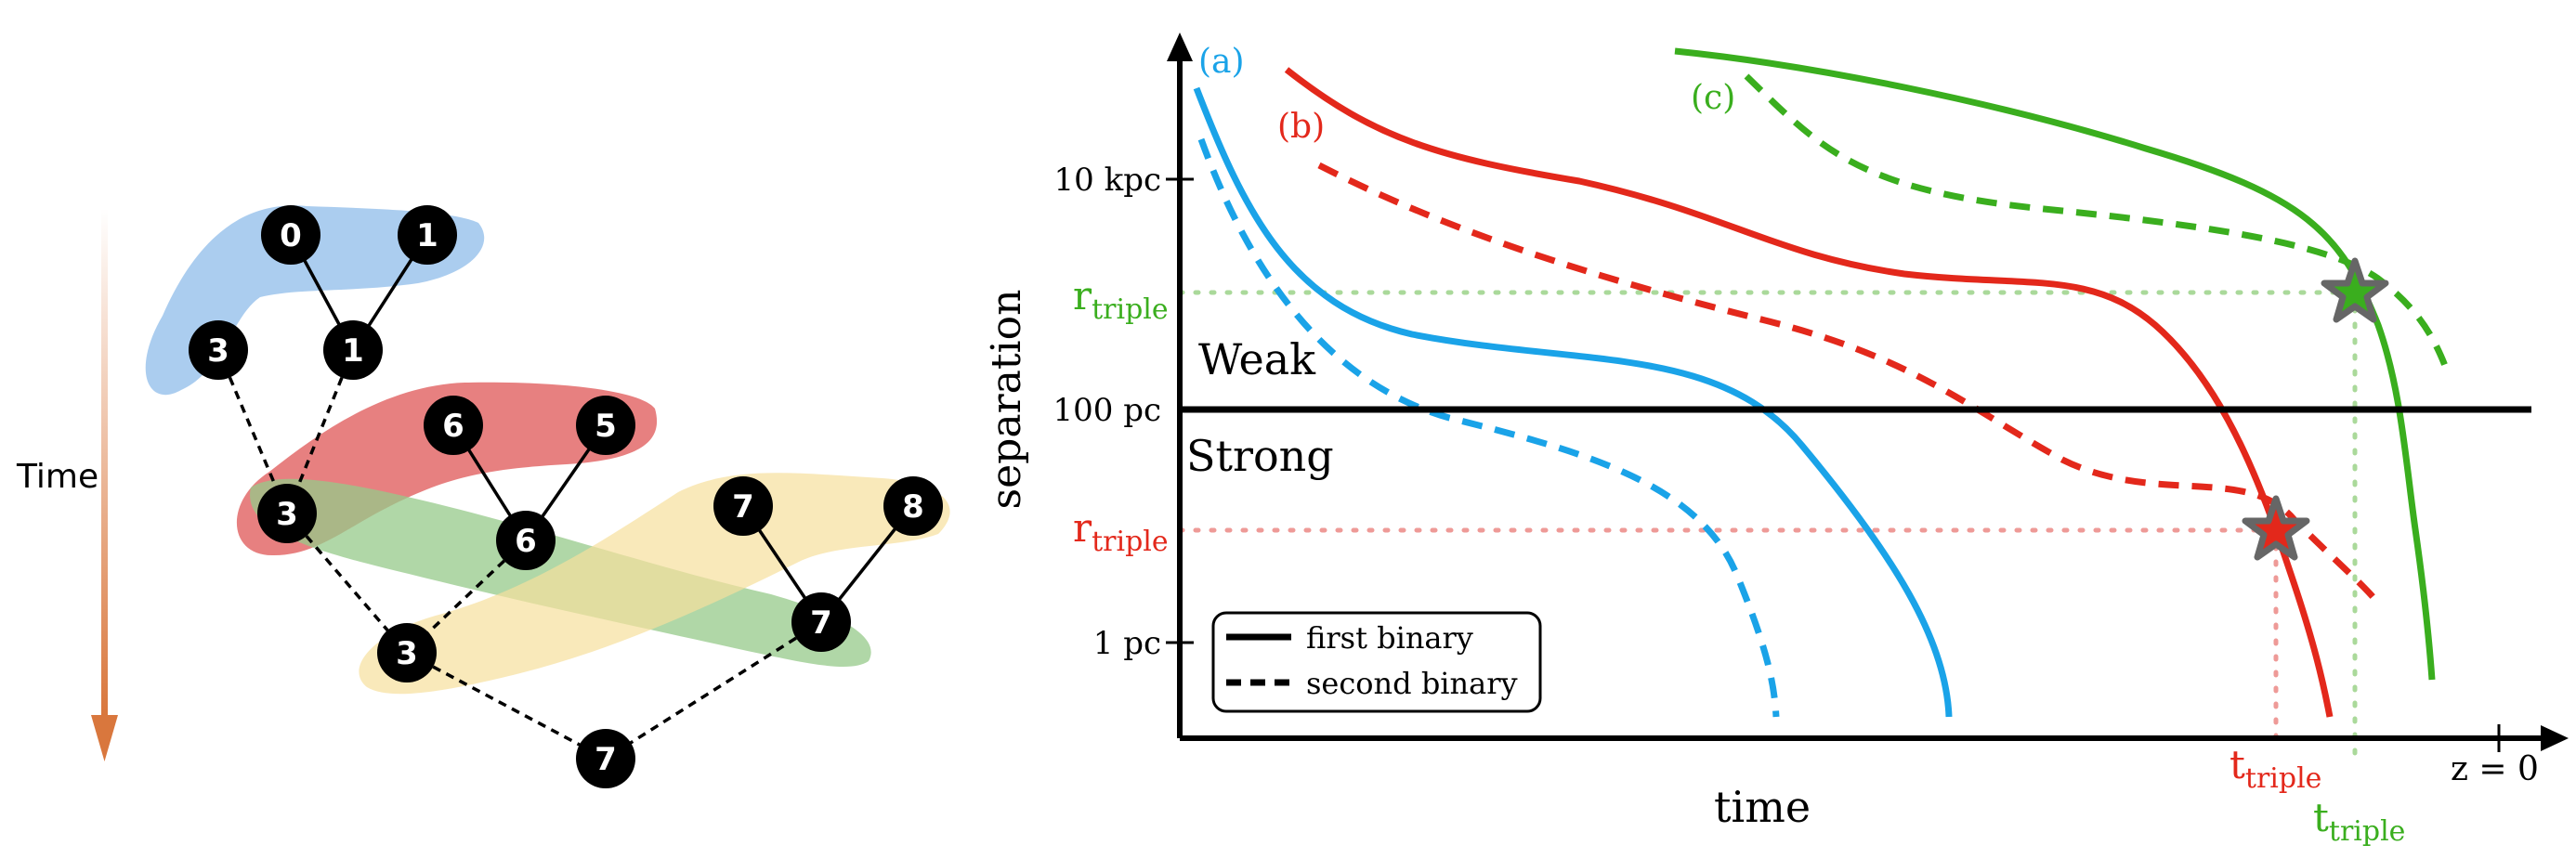 The image size is (2576, 858). What do you see at coordinates (1107, 180) in the screenshot?
I see `ytick-10kpc: 10 kpc` at bounding box center [1107, 180].